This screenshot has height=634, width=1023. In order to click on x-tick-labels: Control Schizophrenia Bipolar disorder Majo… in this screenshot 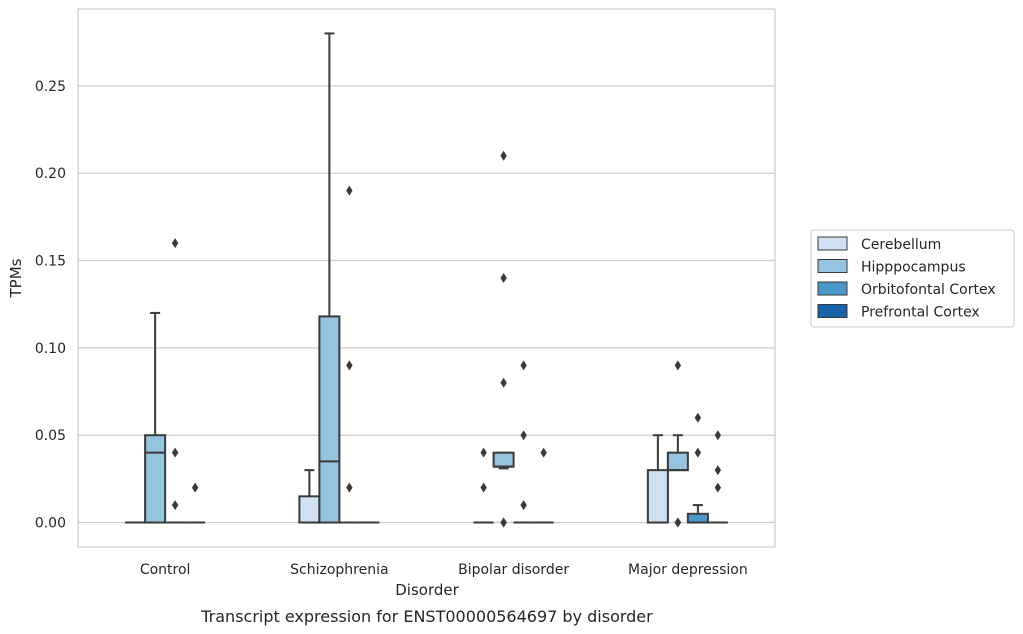, I will do `click(444, 570)`.